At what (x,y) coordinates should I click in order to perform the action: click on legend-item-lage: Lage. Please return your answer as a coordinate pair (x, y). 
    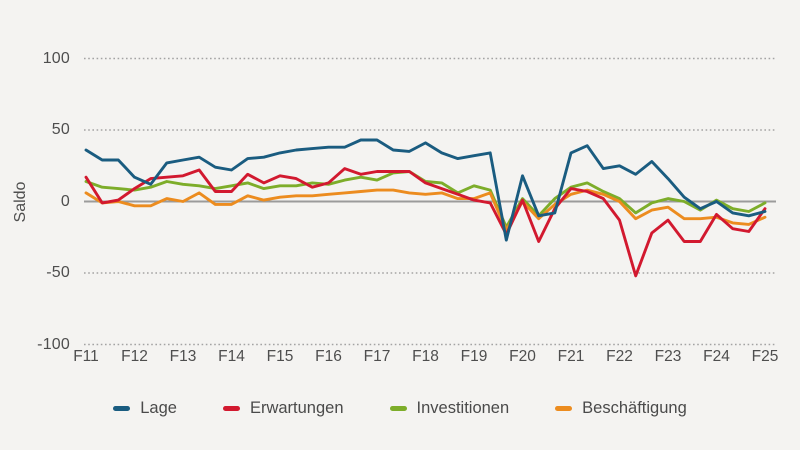
    Looking at the image, I should click on (145, 408).